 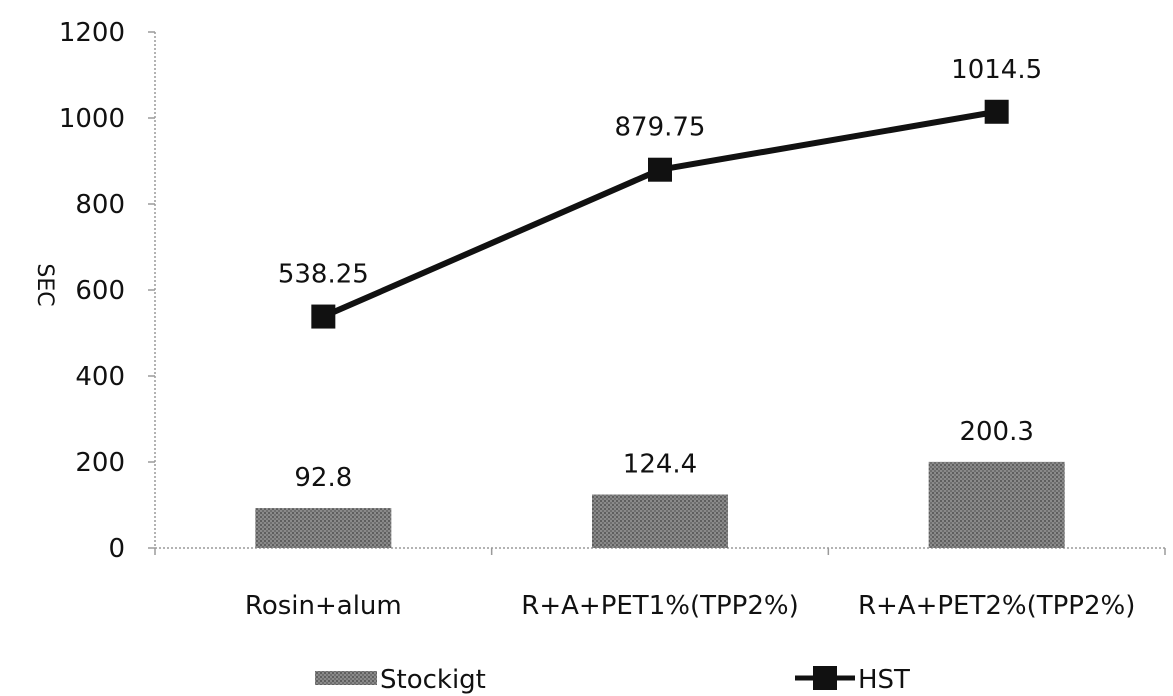 I want to click on y-axis-label: SEC, so click(x=44, y=284).